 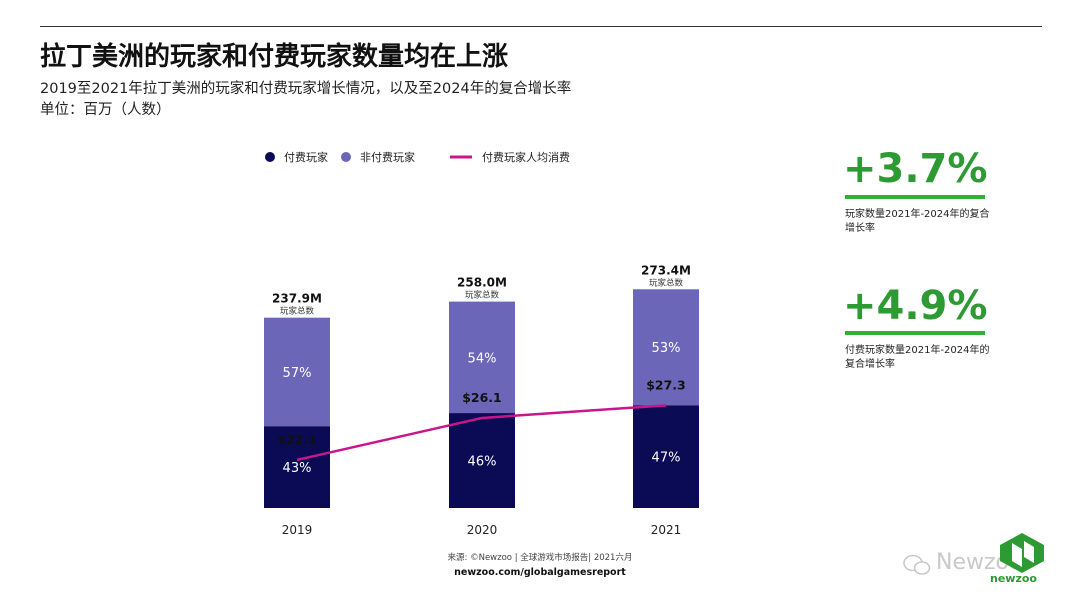 What do you see at coordinates (270, 157) in the screenshot?
I see `legend-swatch-paying` at bounding box center [270, 157].